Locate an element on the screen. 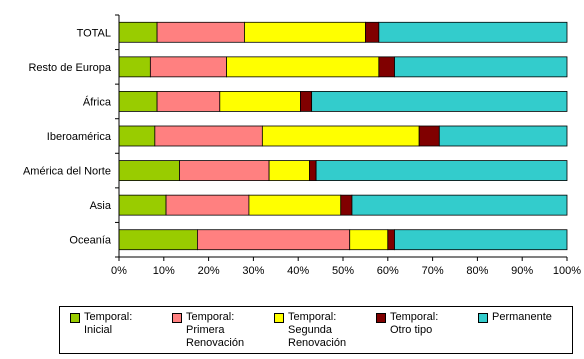 The image size is (584, 359). category-label-oceania: Oceanía is located at coordinates (90, 241).